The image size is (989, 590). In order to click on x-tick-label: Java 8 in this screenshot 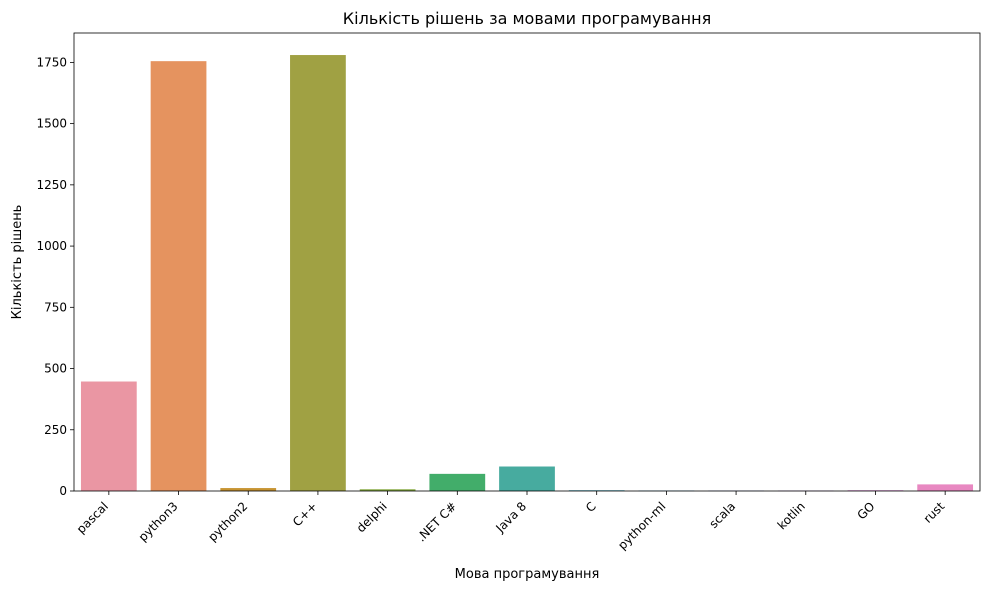, I will do `click(510, 517)`.